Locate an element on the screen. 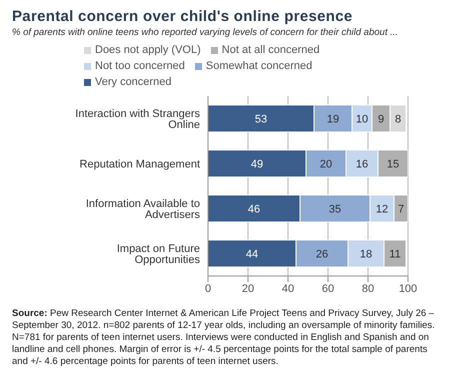  data-label: 12 is located at coordinates (382, 209).